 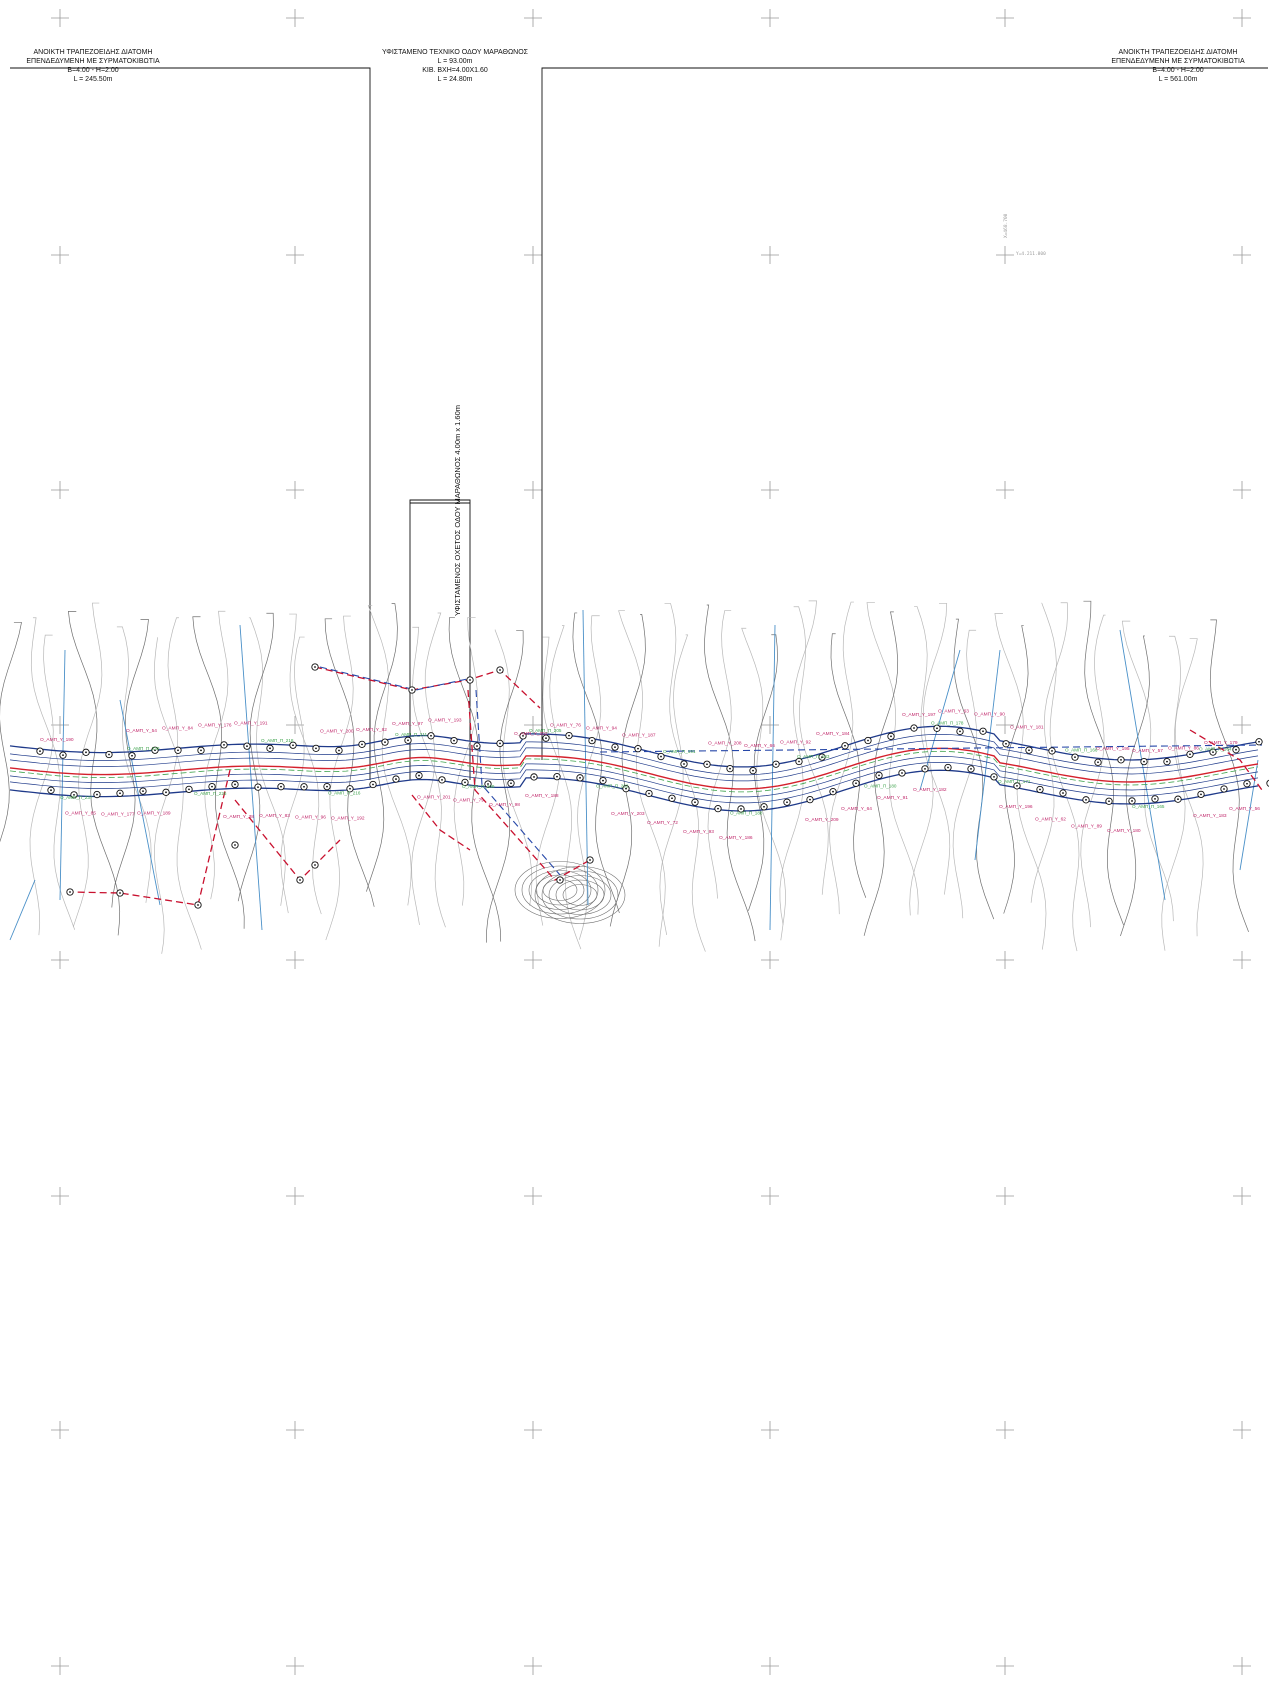 What do you see at coordinates (560, 890) in the screenshot?
I see `hill-contour` at bounding box center [560, 890].